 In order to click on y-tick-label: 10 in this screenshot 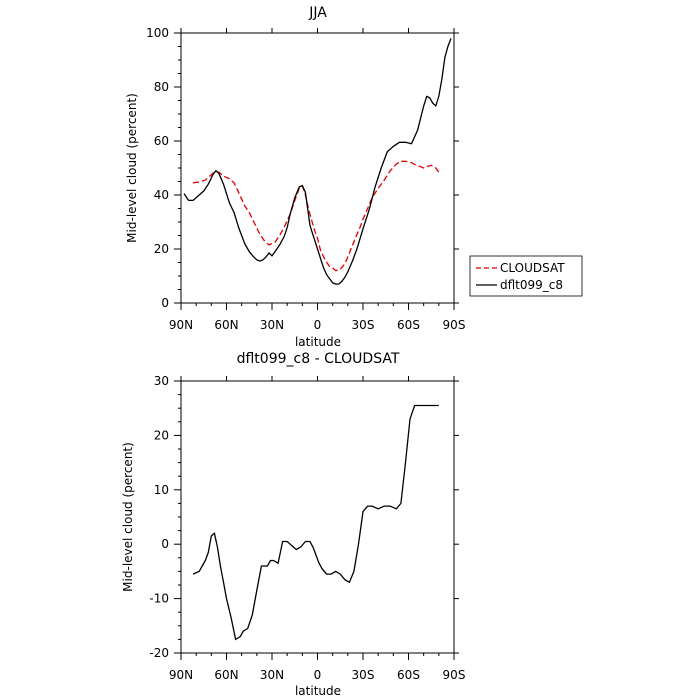, I will do `click(161, 490)`.